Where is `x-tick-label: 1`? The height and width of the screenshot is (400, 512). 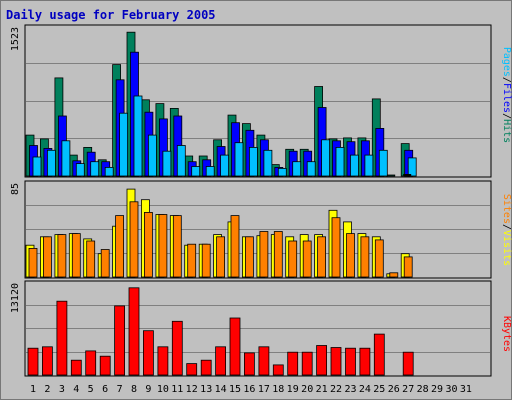
x-tick-label: 1 is located at coordinates (33, 389).